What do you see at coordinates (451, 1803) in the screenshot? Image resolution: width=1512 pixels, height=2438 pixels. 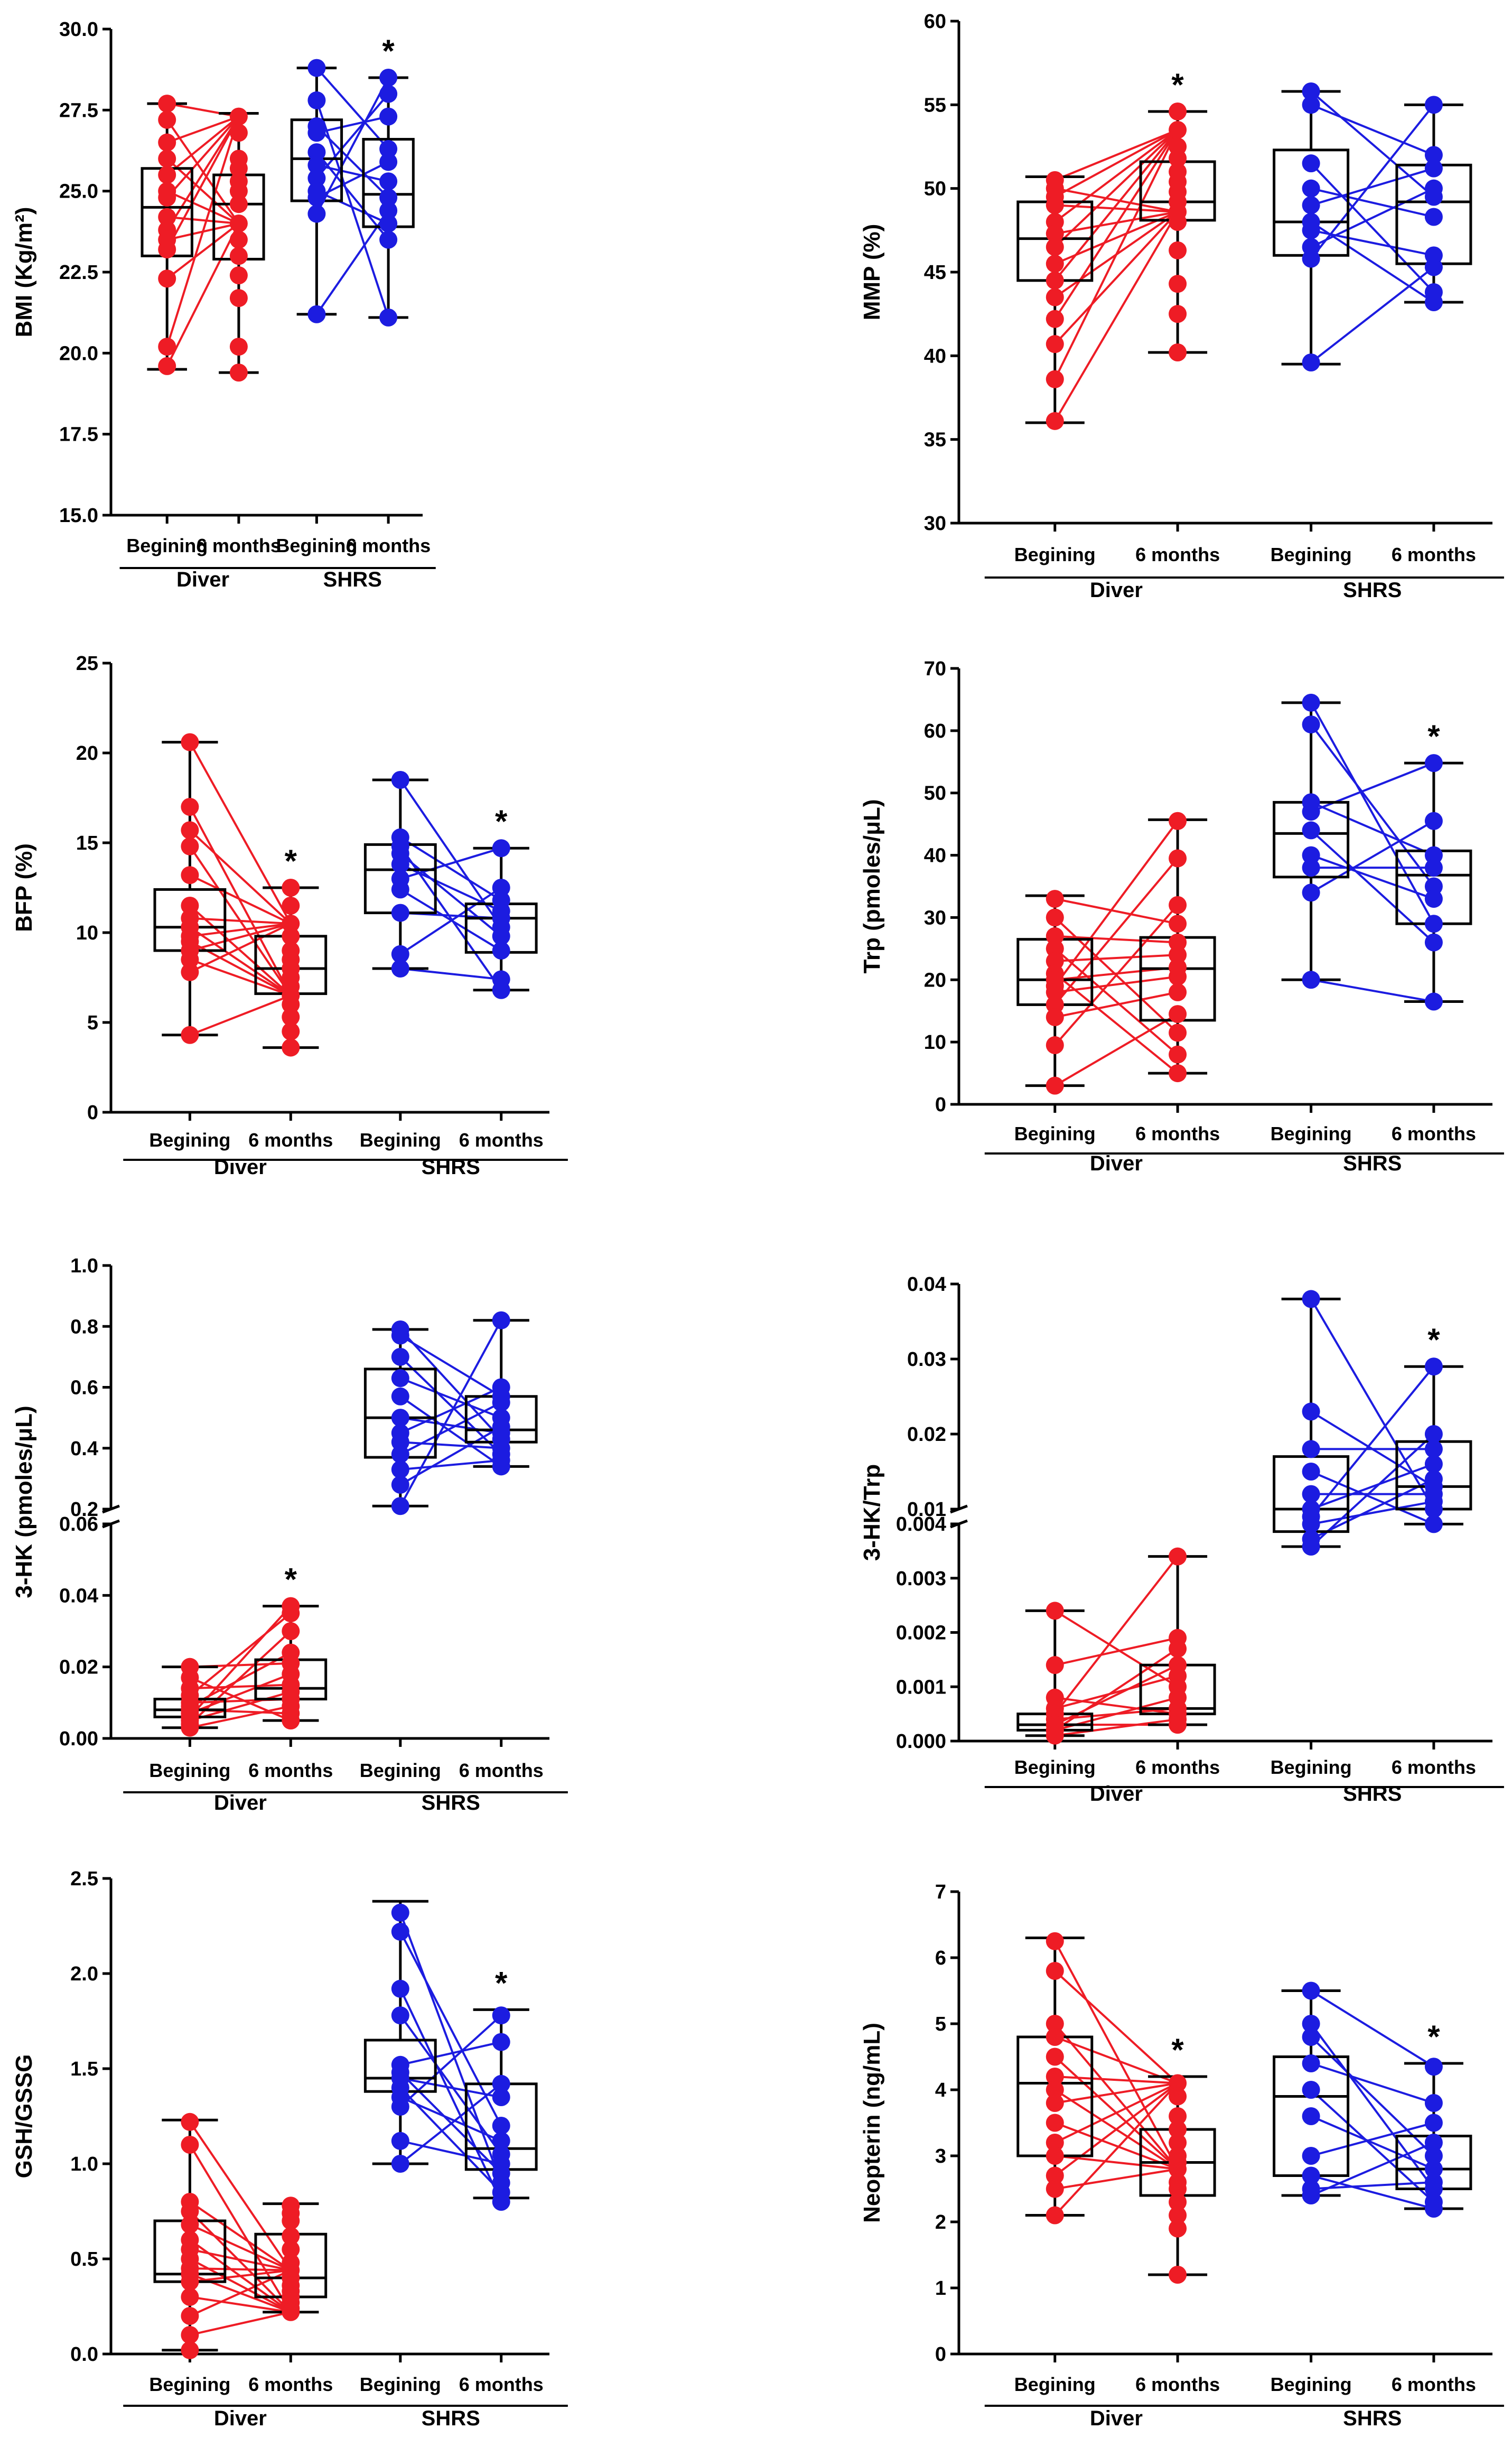 I see `group-label: SHRS` at bounding box center [451, 1803].